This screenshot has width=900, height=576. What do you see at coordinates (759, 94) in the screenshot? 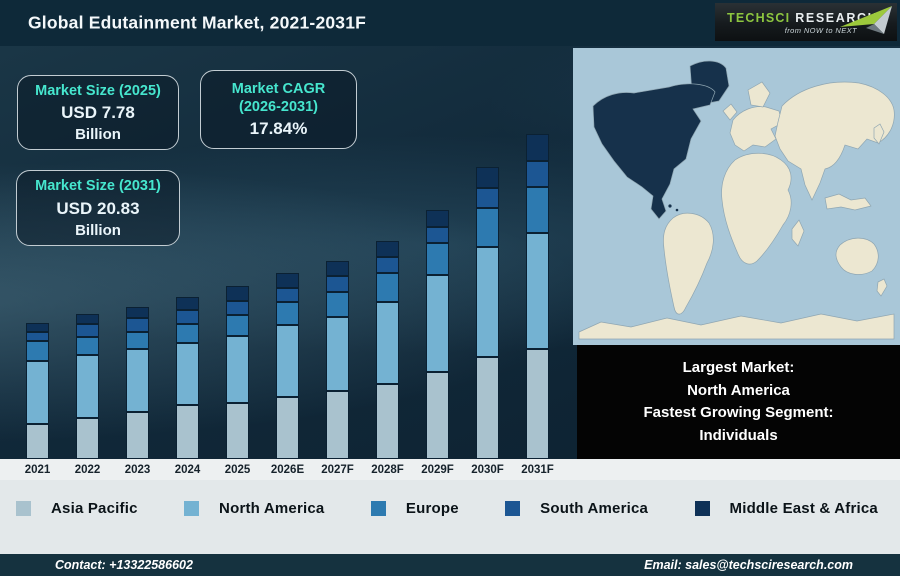
I see `map-scandinavia` at bounding box center [759, 94].